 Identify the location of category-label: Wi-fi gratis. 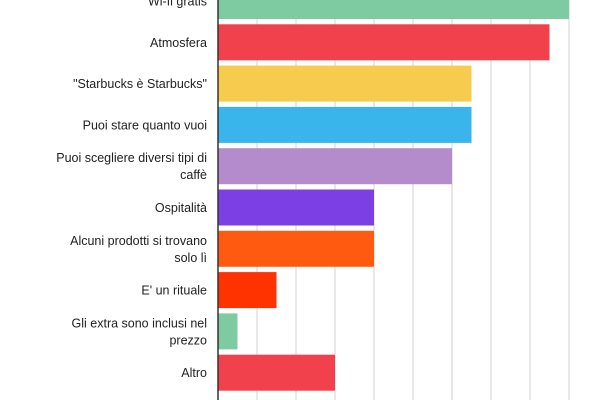
(177, 4).